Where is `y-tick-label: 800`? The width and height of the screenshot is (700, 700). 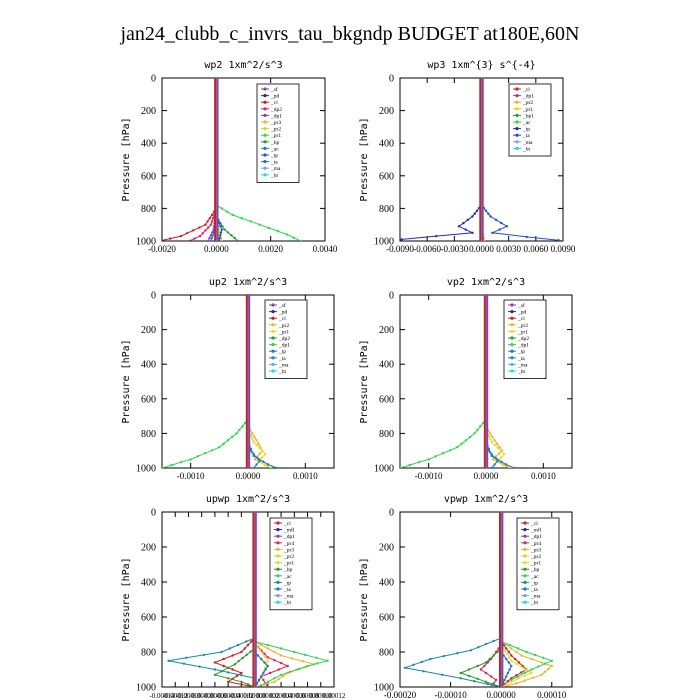 y-tick-label: 800 is located at coordinates (386, 209).